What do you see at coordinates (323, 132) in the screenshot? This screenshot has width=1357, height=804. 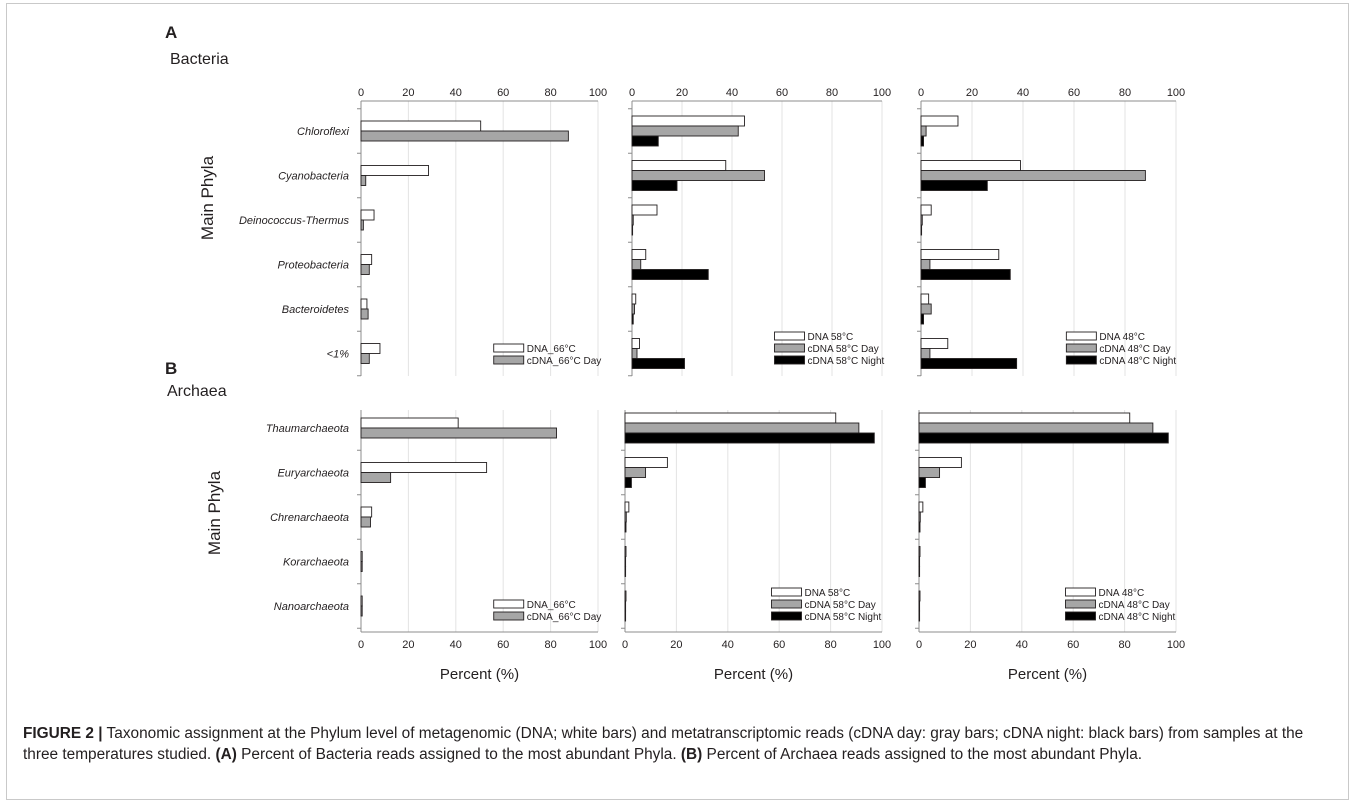 I see `category-label: Chloroflexi` at bounding box center [323, 132].